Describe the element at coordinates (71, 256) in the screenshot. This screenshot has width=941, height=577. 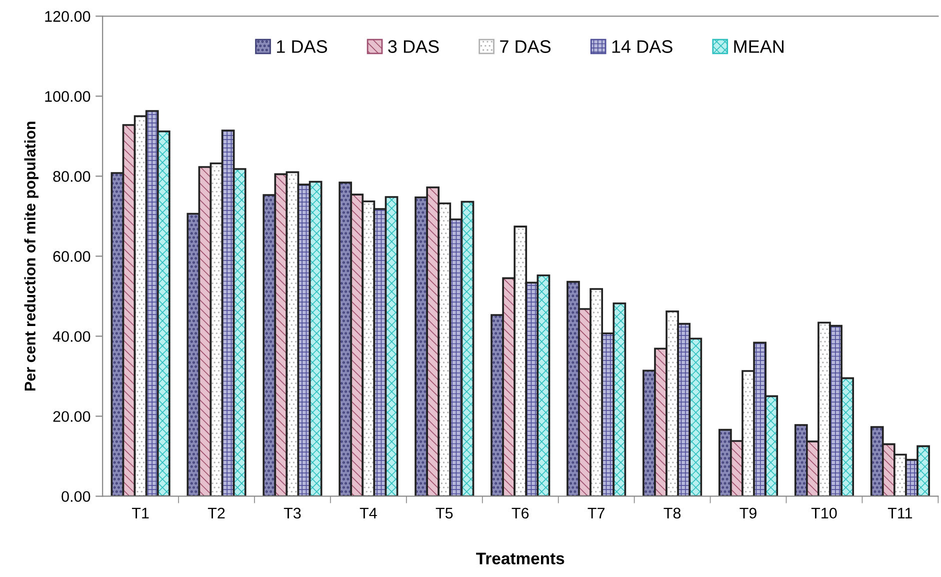
I see `y-tick-label: 60.00` at that location.